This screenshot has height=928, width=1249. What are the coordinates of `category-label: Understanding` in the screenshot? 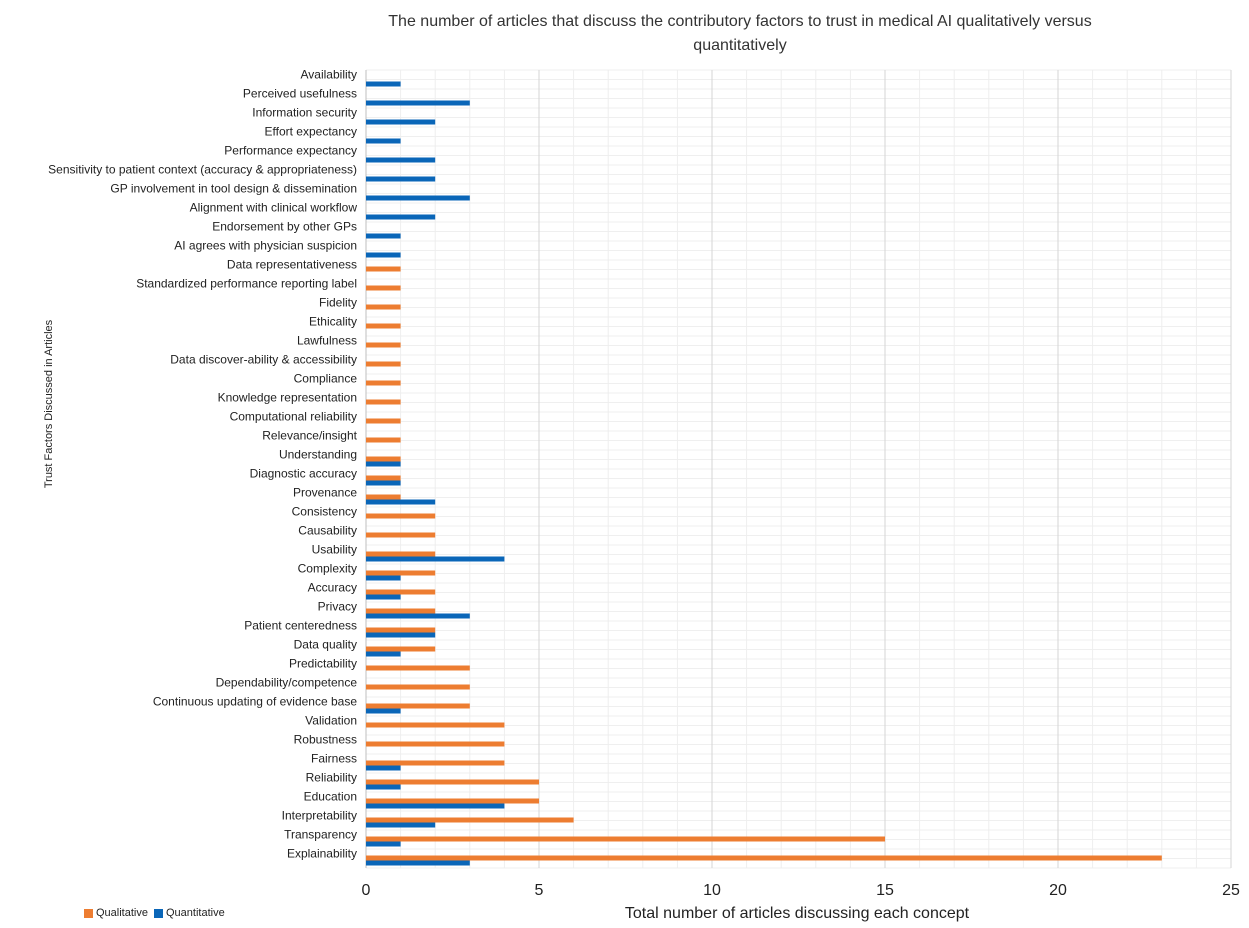 It's located at (318, 455).